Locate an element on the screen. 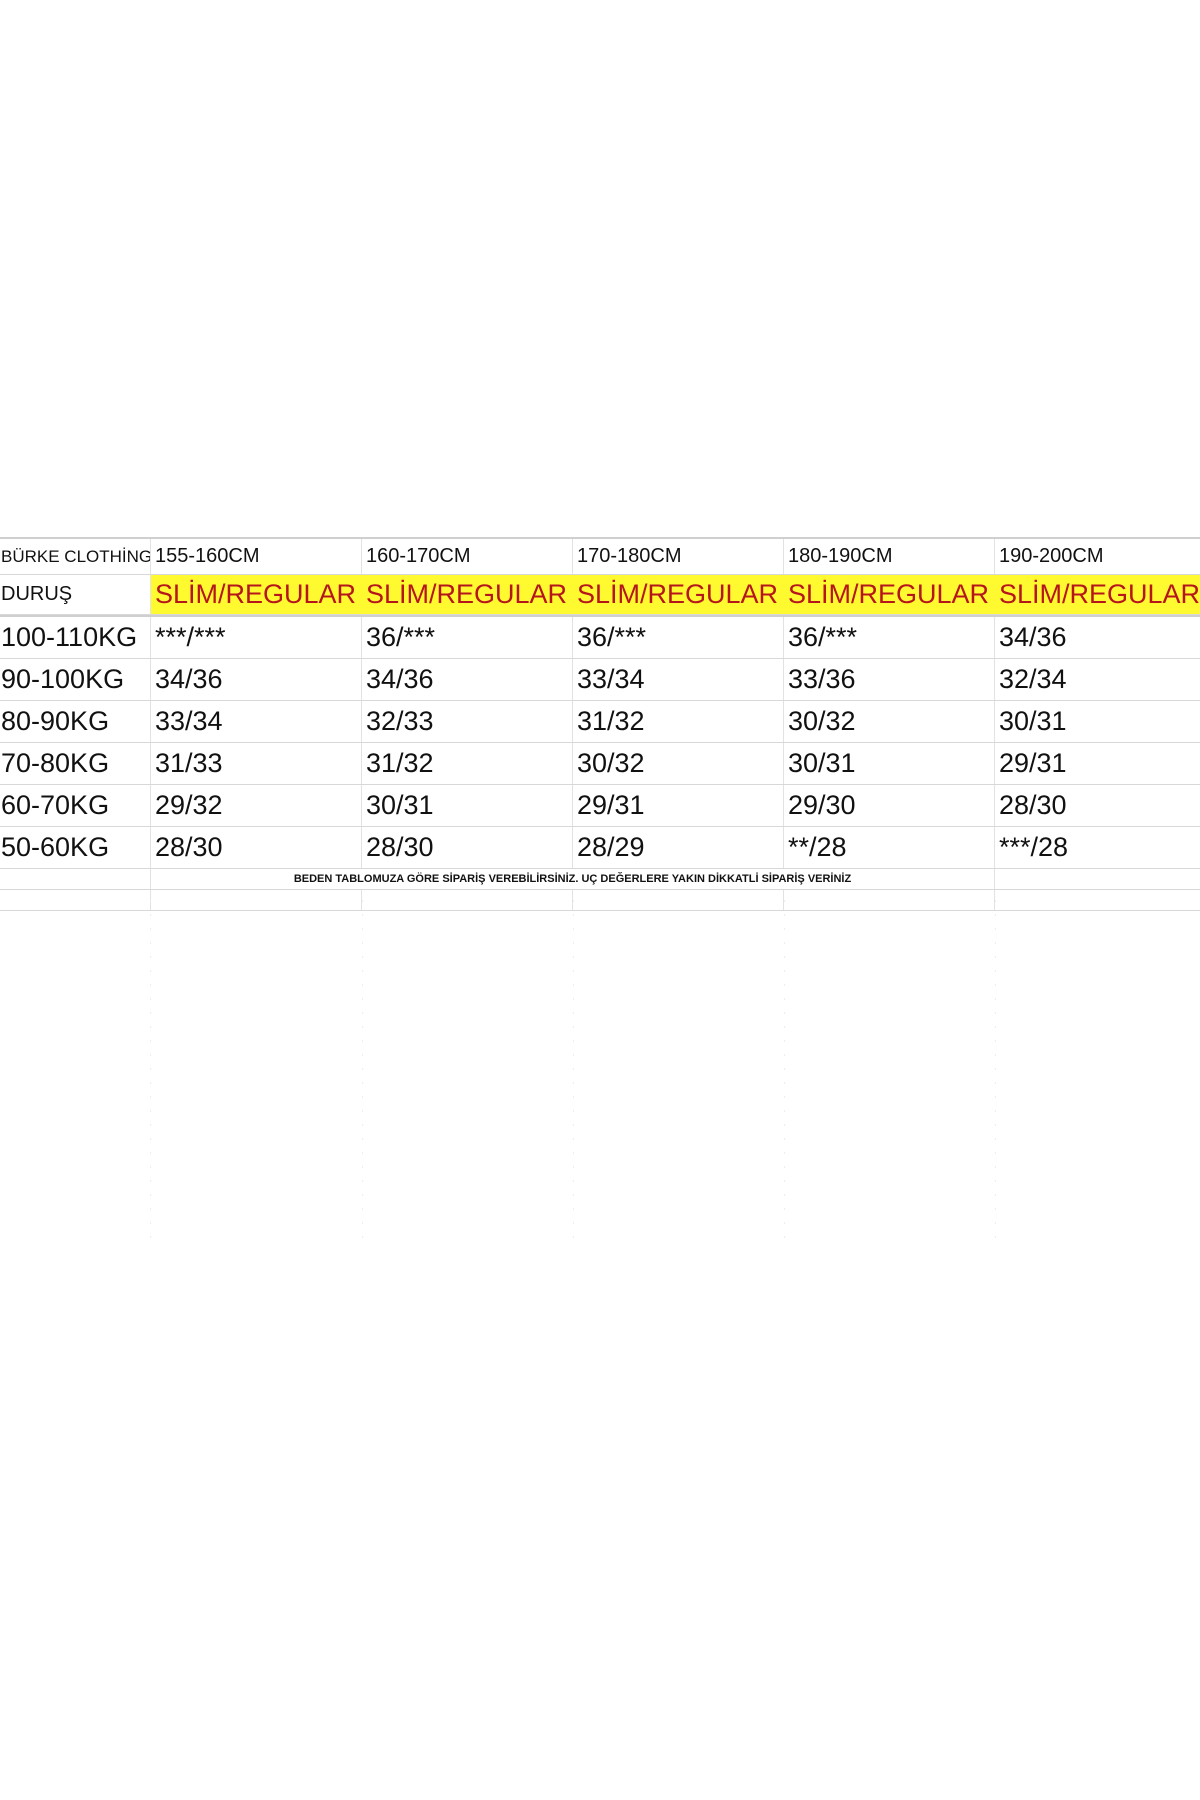 The image size is (1200, 1800). size-row: 60-70KG 29/32 30/31 29/31 29/30 28/30 is located at coordinates (600, 806).